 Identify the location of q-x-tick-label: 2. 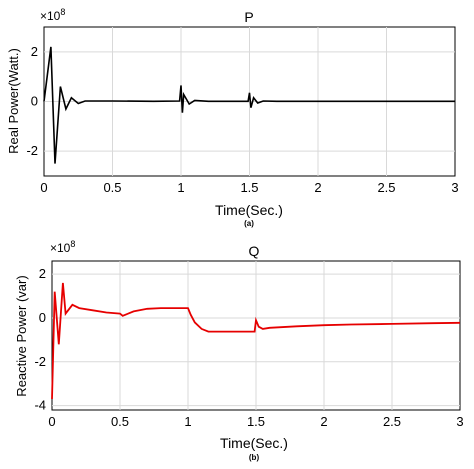
(323, 421).